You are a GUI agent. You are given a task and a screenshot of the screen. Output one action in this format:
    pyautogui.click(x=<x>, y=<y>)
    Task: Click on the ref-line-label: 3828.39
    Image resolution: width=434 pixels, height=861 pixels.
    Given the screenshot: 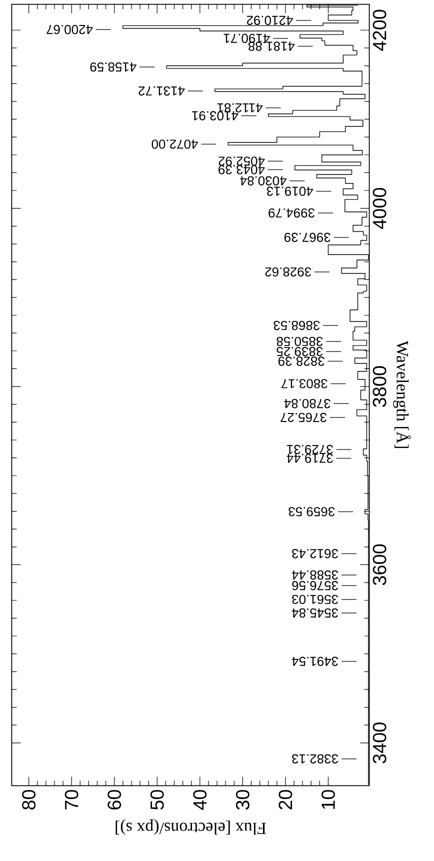 What is the action you would take?
    pyautogui.click(x=301, y=361)
    